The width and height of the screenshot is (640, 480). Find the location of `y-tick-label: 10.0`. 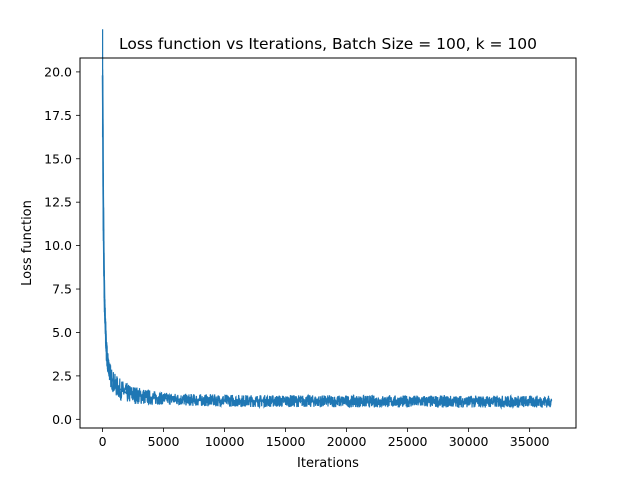

y-tick-label: 10.0 is located at coordinates (58, 245).